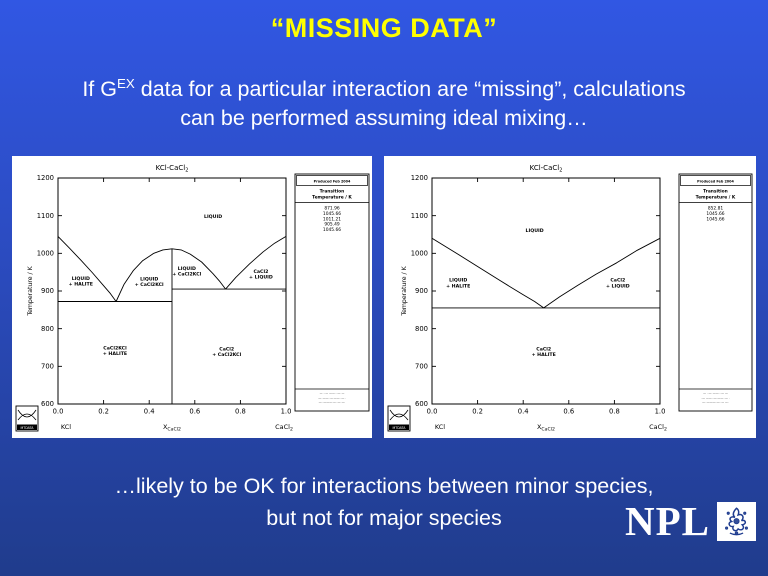 The height and width of the screenshot is (576, 768). What do you see at coordinates (546, 427) in the screenshot?
I see `x-axis-label: XCaCl2` at bounding box center [546, 427].